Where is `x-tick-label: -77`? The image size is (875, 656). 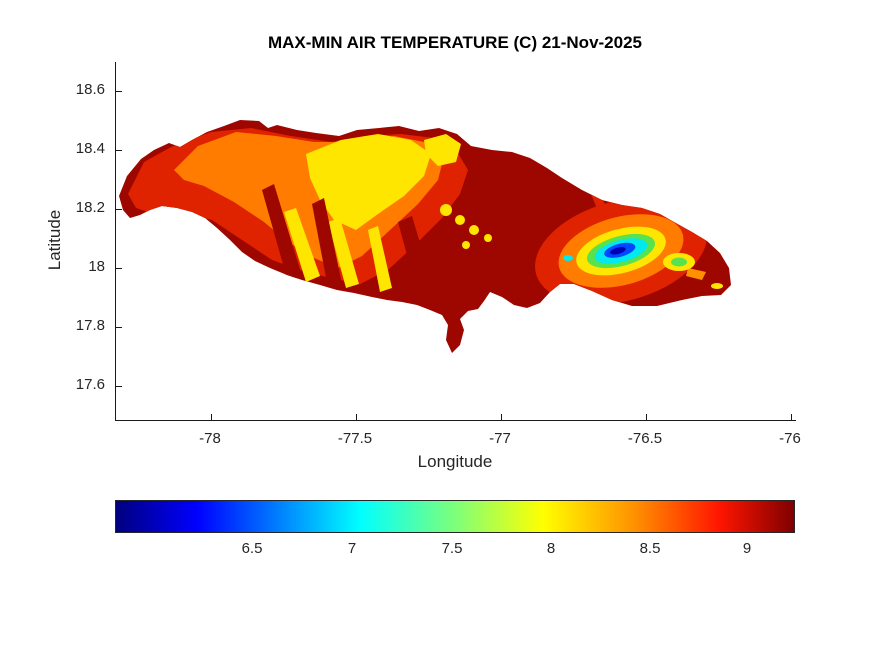 x-tick-label: -77 is located at coordinates (500, 438).